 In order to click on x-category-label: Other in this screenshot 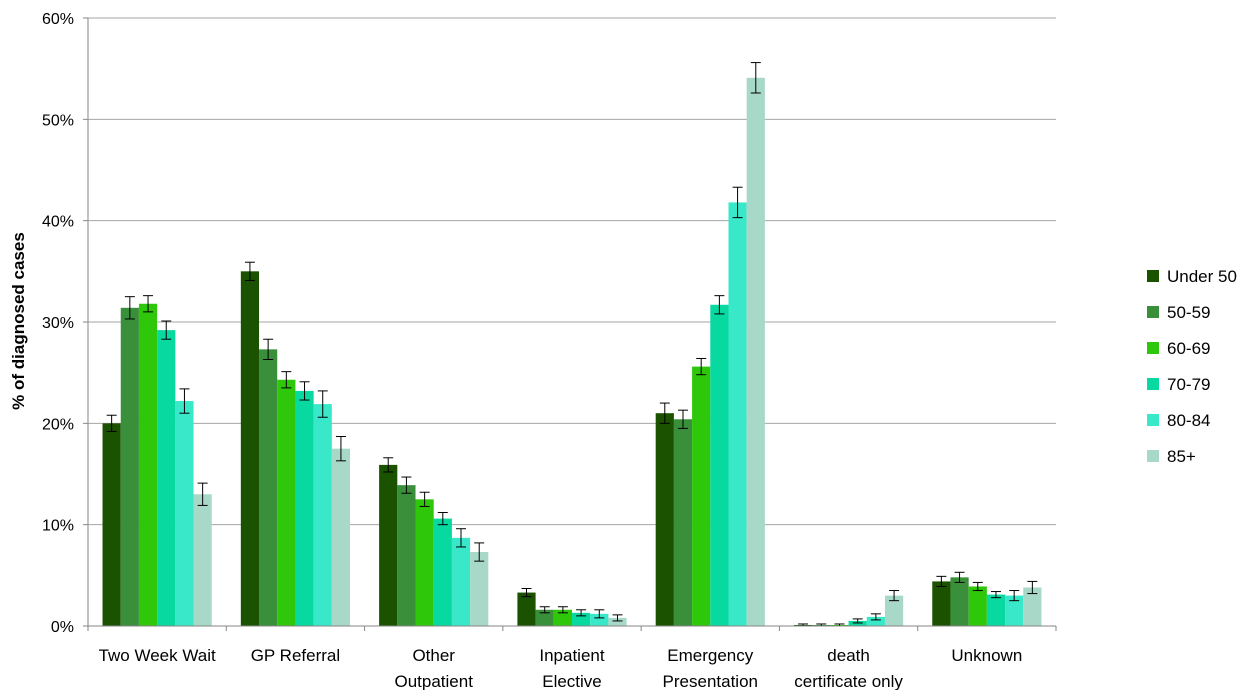, I will do `click(433, 655)`.